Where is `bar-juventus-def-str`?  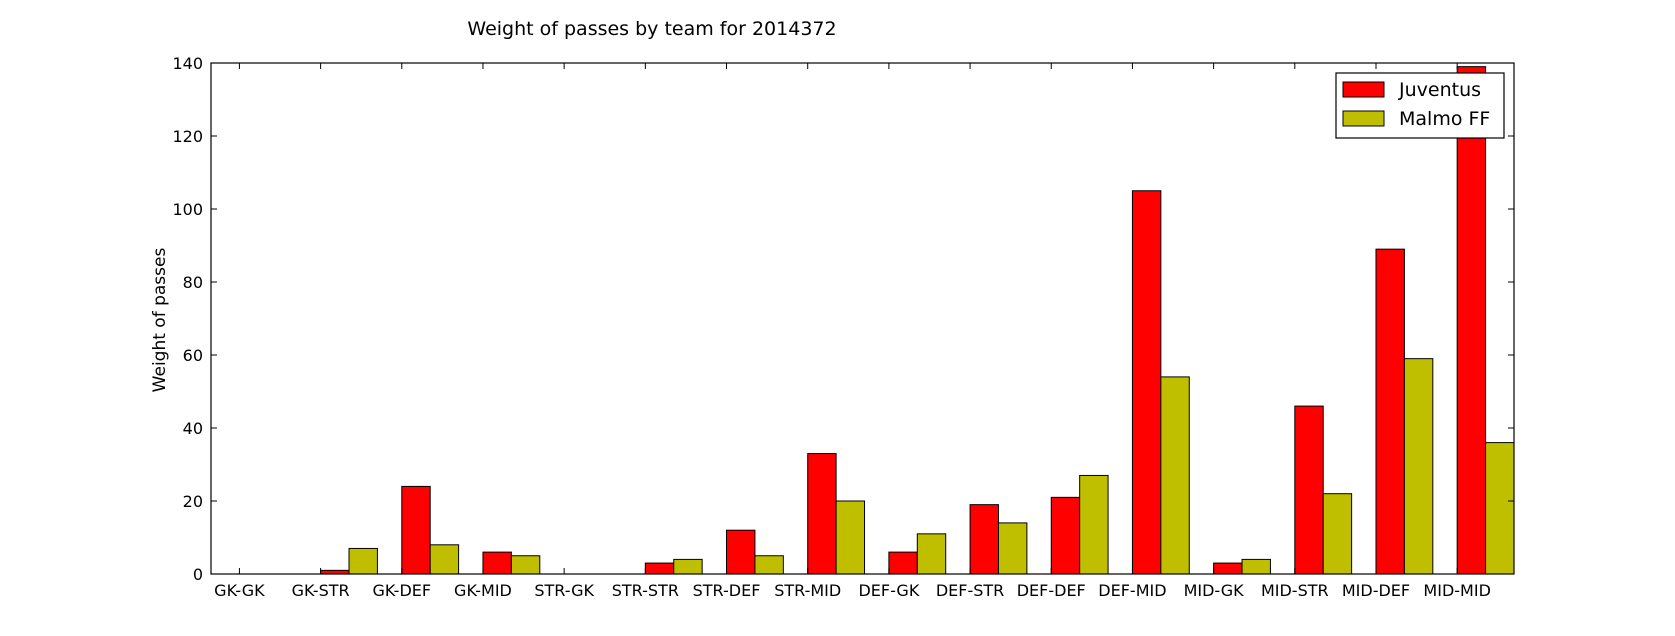
bar-juventus-def-str is located at coordinates (984, 539).